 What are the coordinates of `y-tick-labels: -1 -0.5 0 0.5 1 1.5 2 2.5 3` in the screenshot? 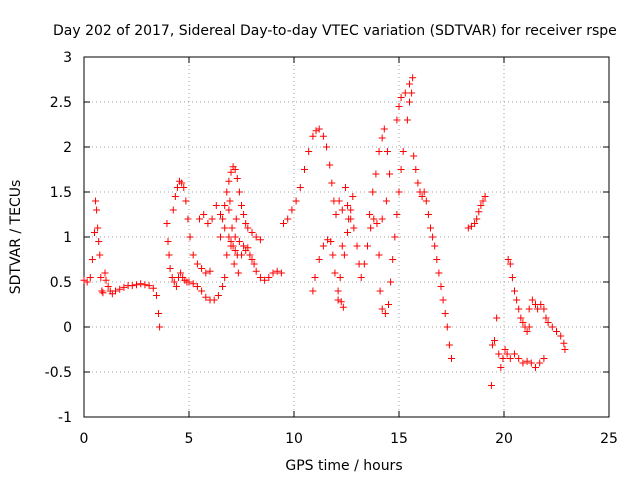 It's located at (58, 238).